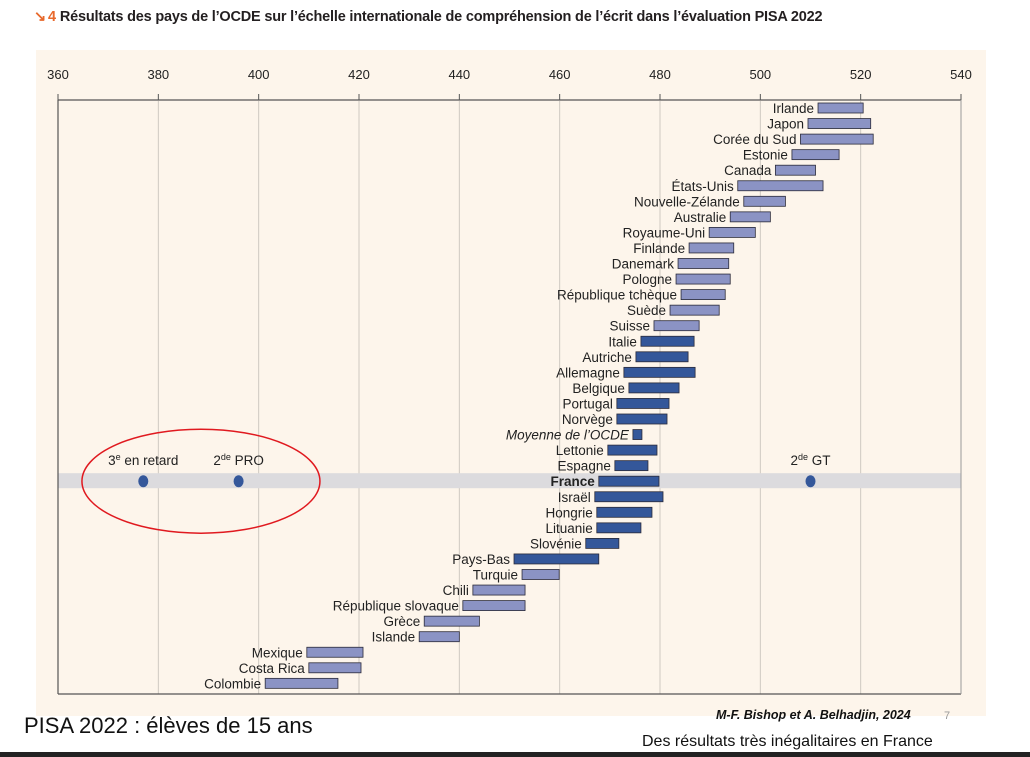  What do you see at coordinates (662, 357) in the screenshot?
I see `bar-autriche` at bounding box center [662, 357].